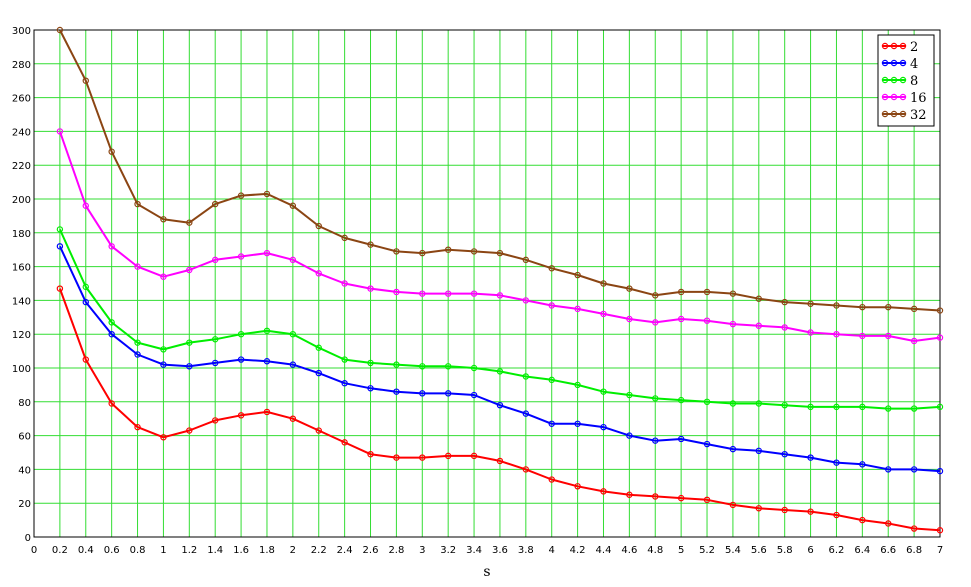 This screenshot has height=587, width=971. What do you see at coordinates (163, 550) in the screenshot?
I see `x-tick-label: 1` at bounding box center [163, 550].